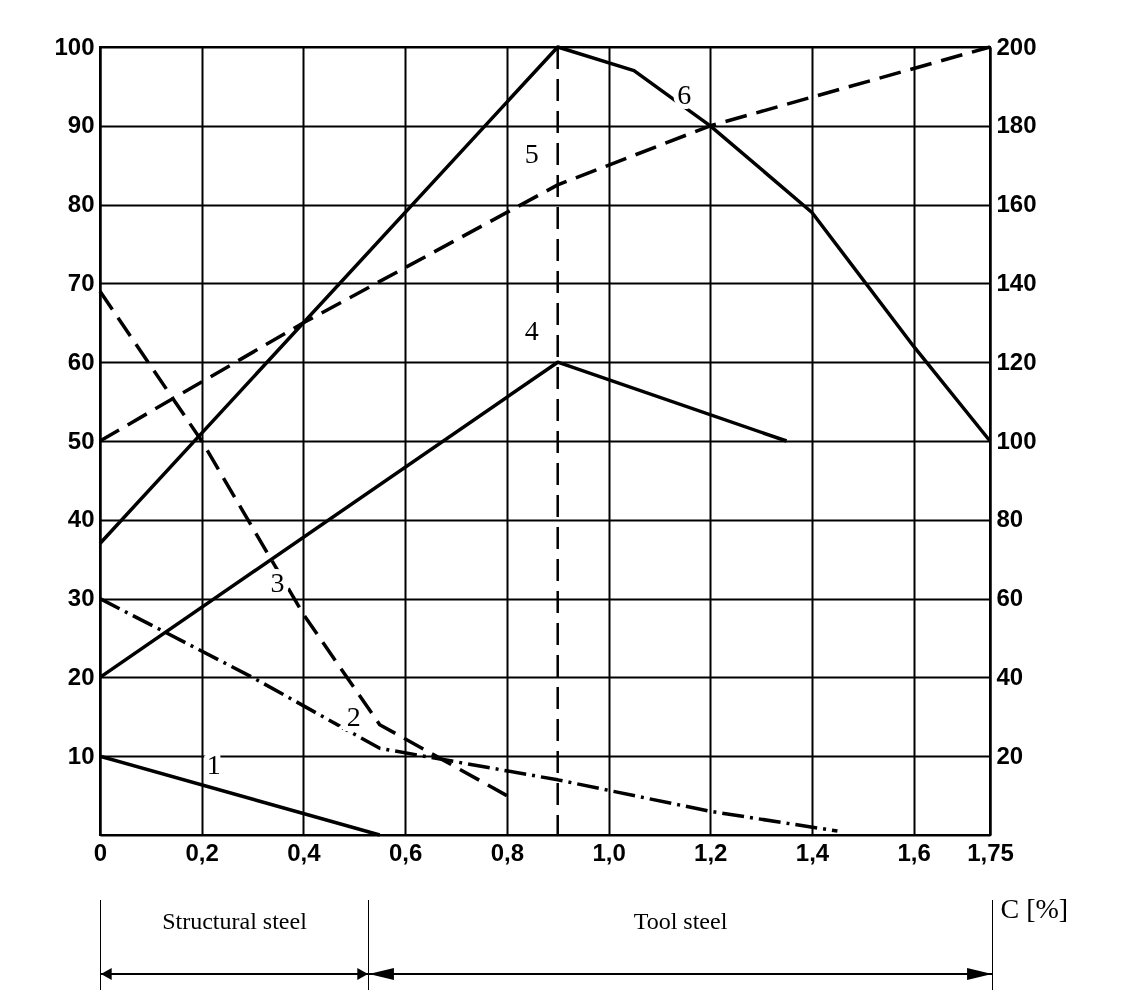 The width and height of the screenshot is (1126, 1003). I want to click on y-tick-label: 30, so click(81, 598).